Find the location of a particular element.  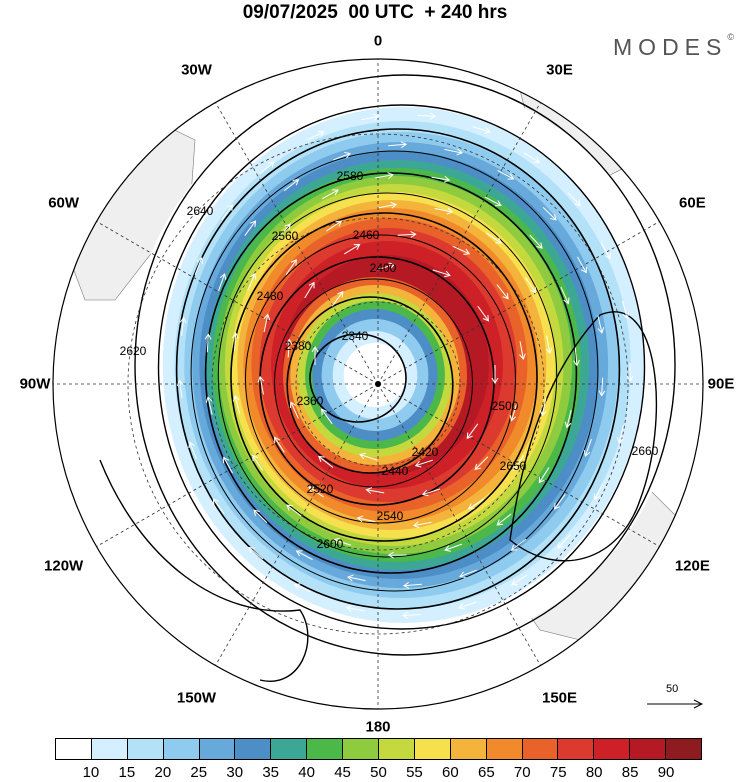

colorbar-tick-label: 55 is located at coordinates (414, 772).